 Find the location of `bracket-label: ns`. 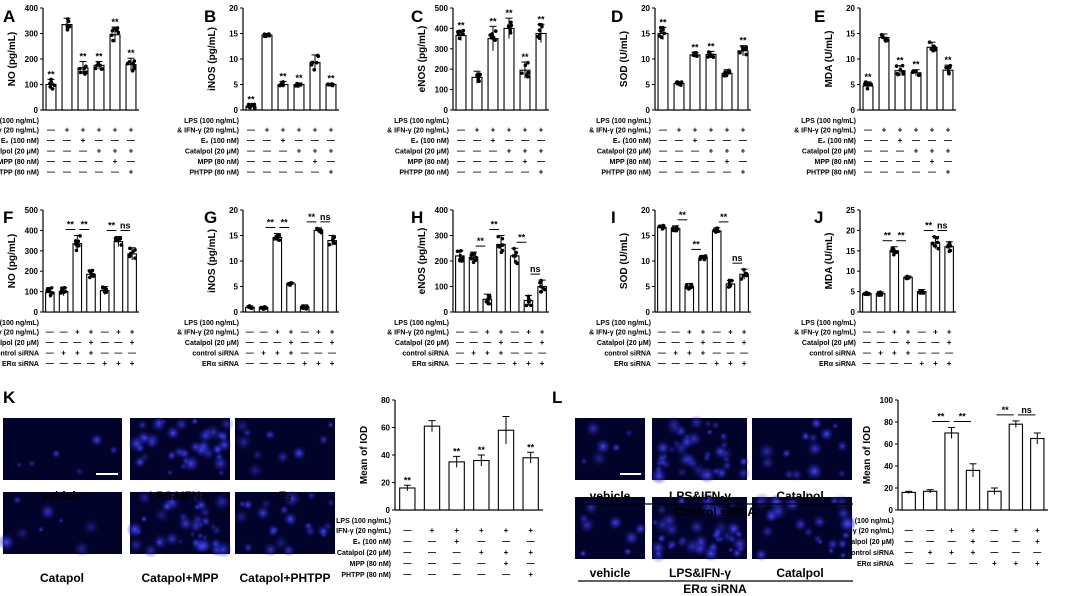

bracket-label: ns is located at coordinates (942, 226).